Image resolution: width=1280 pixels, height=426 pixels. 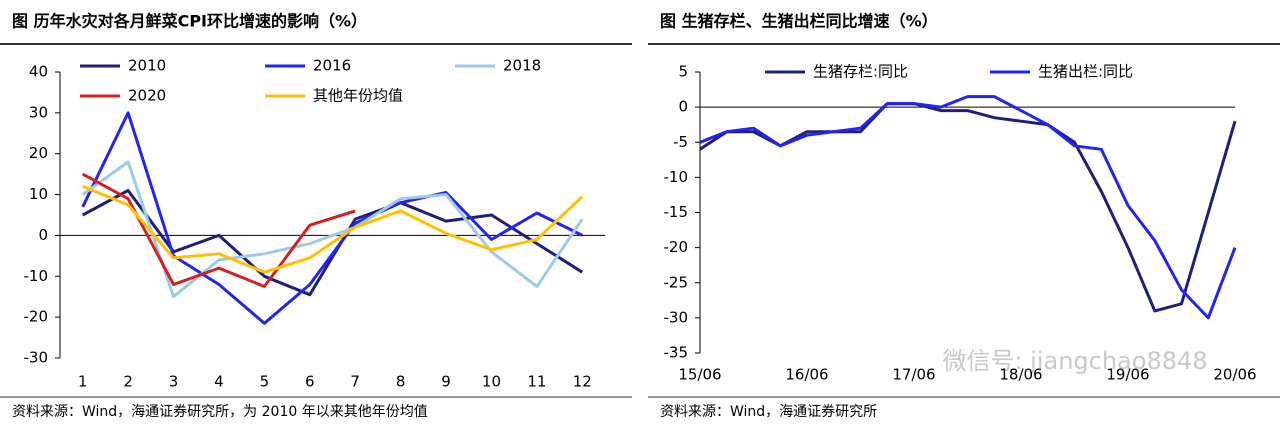 What do you see at coordinates (38, 194) in the screenshot?
I see `y-tick-label: 10` at bounding box center [38, 194].